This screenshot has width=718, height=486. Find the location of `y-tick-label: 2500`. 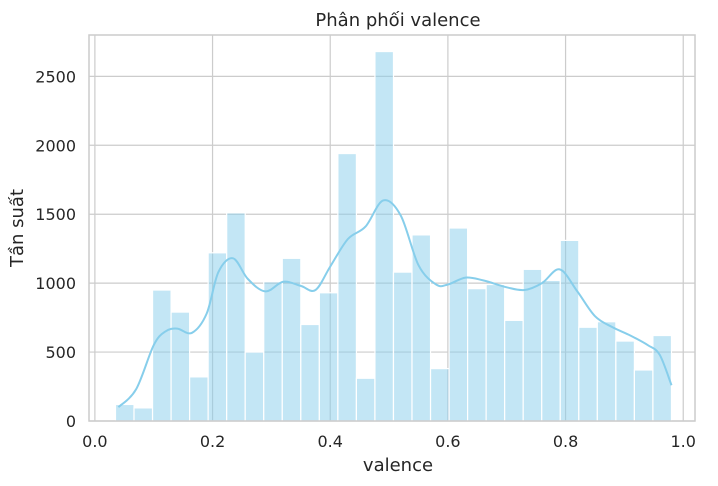

y-tick-label: 2500 is located at coordinates (55, 76).